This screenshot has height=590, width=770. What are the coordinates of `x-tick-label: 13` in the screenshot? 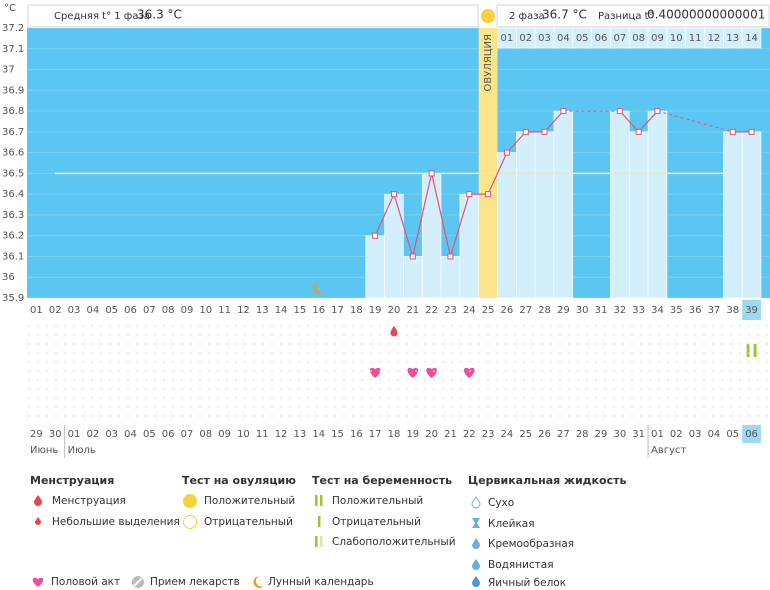 It's located at (262, 310).